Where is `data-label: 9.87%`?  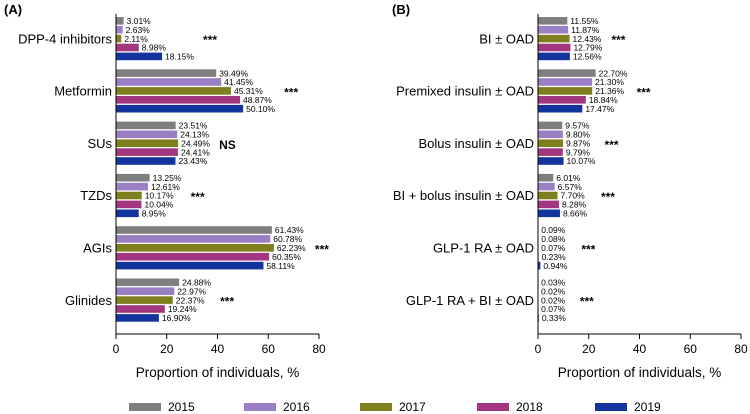
data-label: 9.87% is located at coordinates (578, 143).